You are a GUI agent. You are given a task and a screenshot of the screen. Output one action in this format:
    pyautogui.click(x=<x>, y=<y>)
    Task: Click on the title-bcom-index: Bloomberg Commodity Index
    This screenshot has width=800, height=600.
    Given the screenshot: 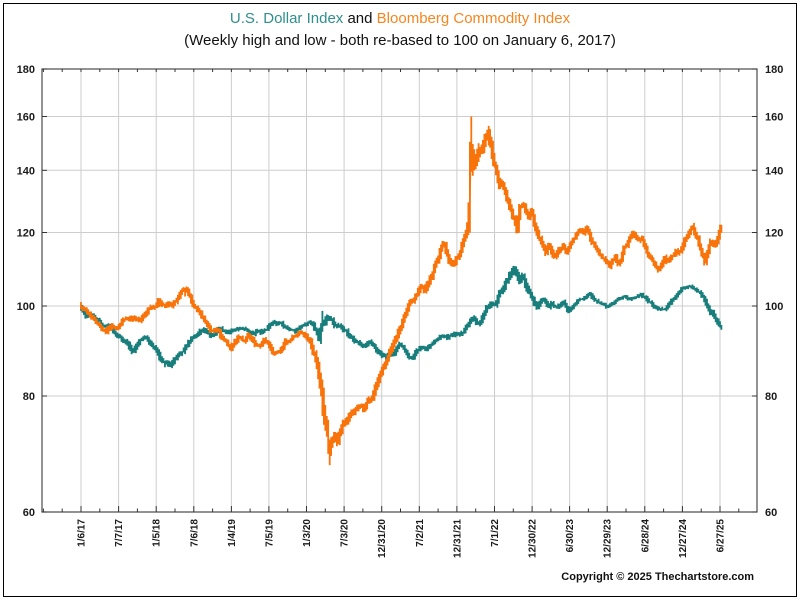 What is the action you would take?
    pyautogui.click(x=473, y=18)
    